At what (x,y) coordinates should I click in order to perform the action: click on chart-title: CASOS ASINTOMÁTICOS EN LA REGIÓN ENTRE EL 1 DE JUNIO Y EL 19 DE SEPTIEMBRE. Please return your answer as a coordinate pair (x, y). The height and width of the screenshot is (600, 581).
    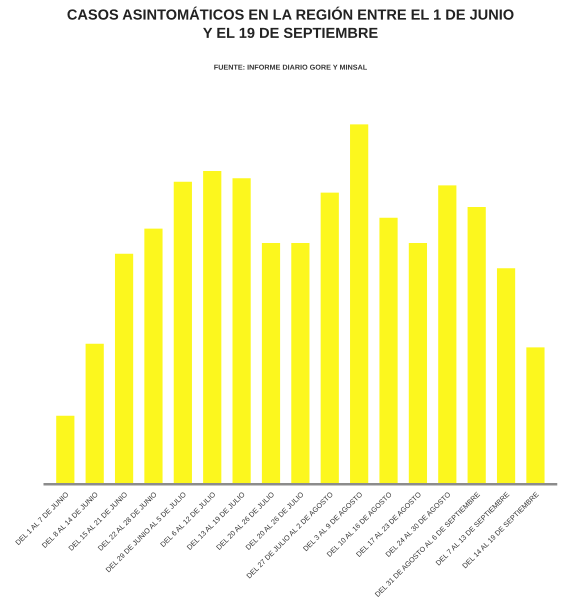
    Looking at the image, I should click on (290, 22).